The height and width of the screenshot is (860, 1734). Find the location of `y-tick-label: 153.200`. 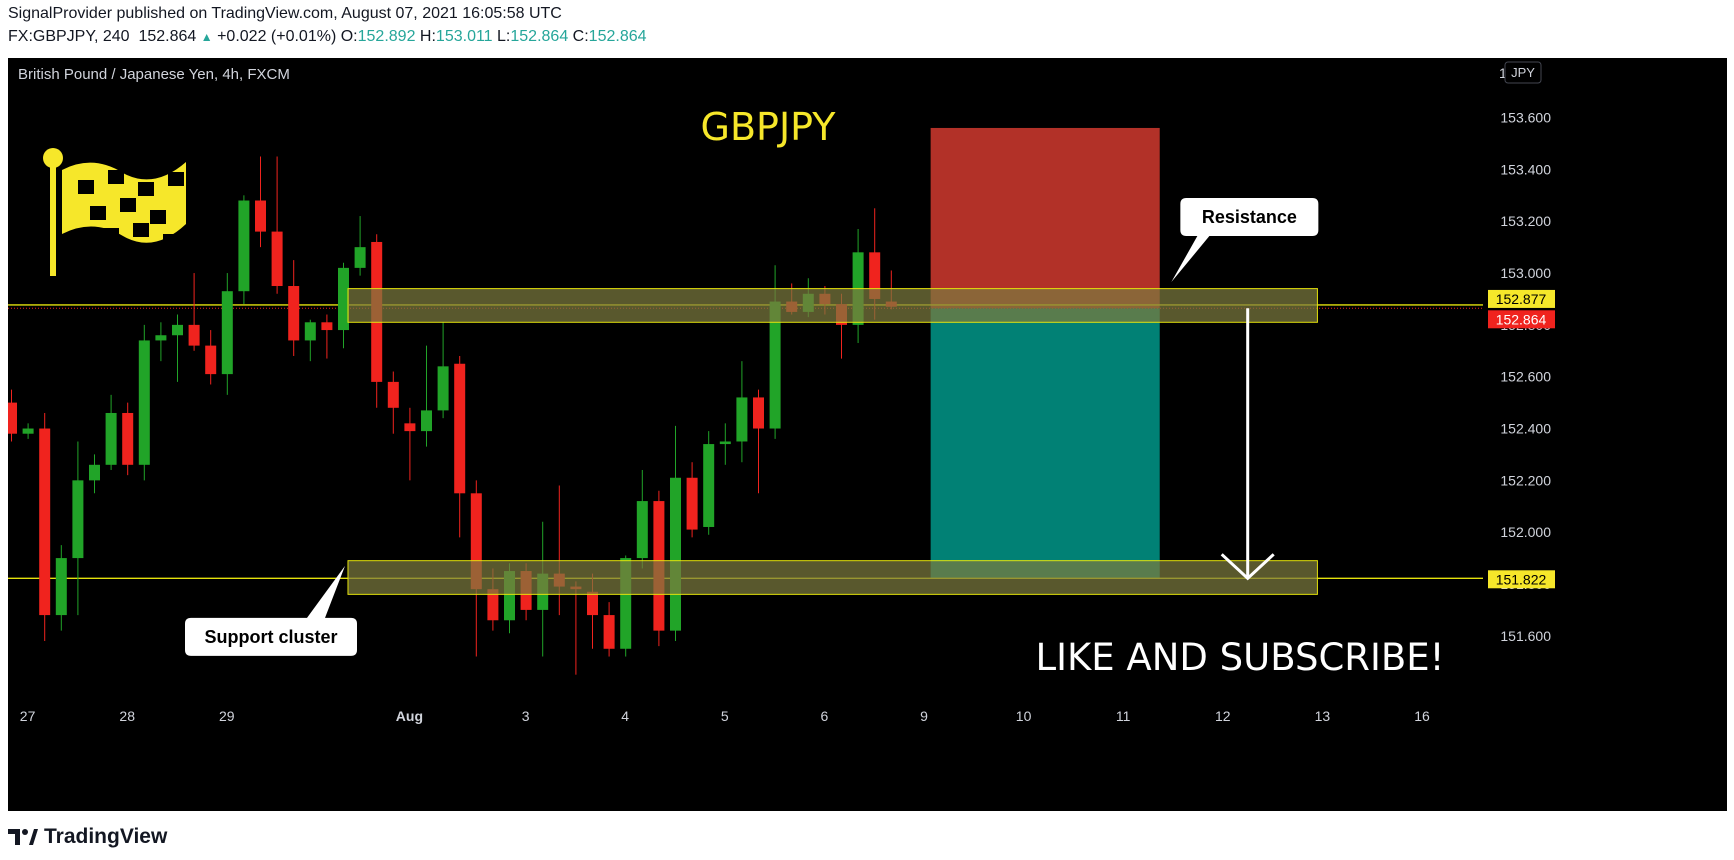

y-tick-label: 153.200 is located at coordinates (1525, 221).